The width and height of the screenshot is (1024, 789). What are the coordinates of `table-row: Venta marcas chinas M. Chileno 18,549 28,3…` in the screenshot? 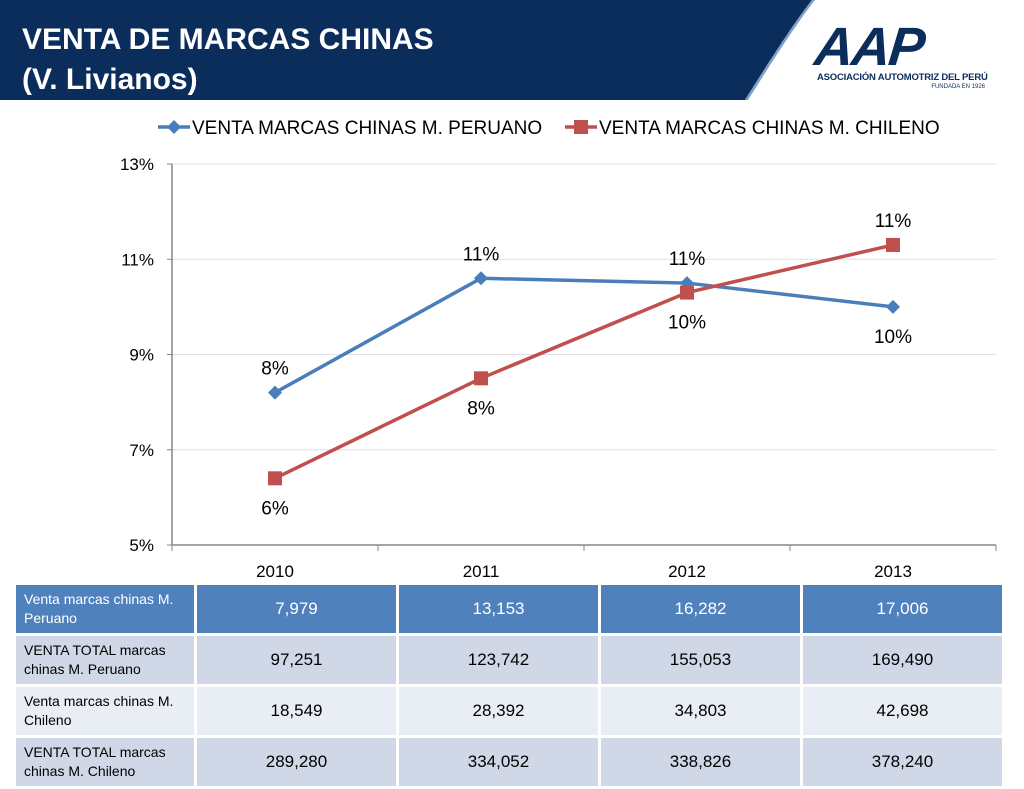 It's located at (509, 711).